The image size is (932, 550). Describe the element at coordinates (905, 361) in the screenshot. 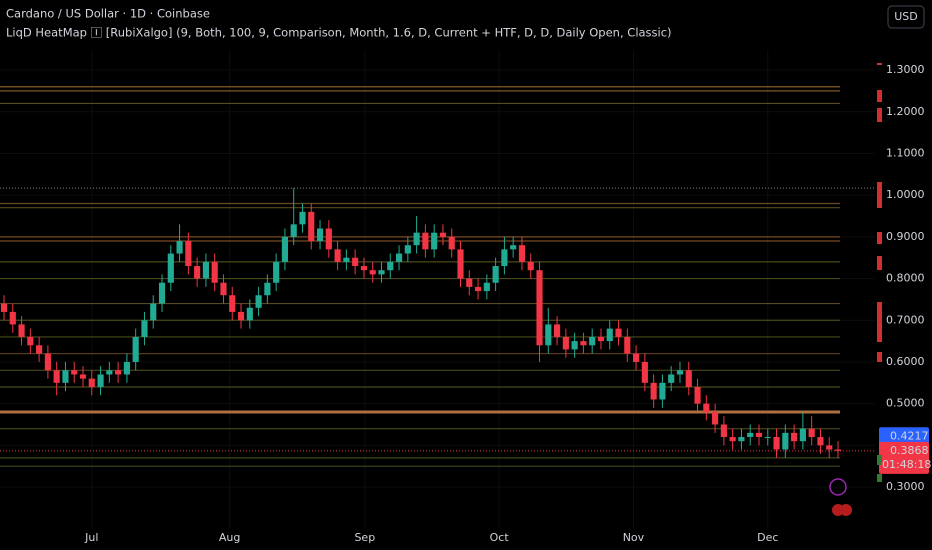

I see `y-tick-label: 0.6000` at that location.